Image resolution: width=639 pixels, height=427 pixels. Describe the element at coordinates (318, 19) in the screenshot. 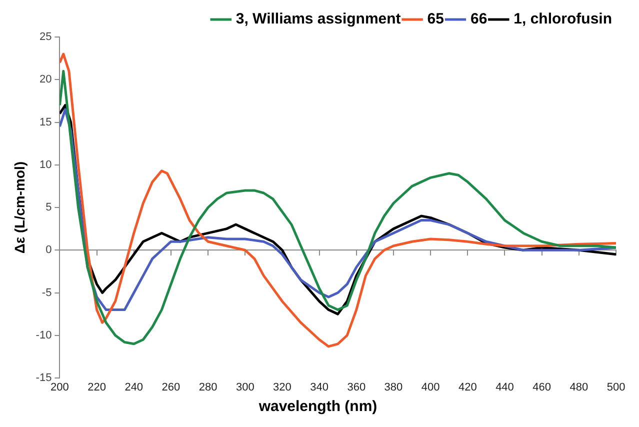

I see `legend-label: 3, Williams assignment` at that location.